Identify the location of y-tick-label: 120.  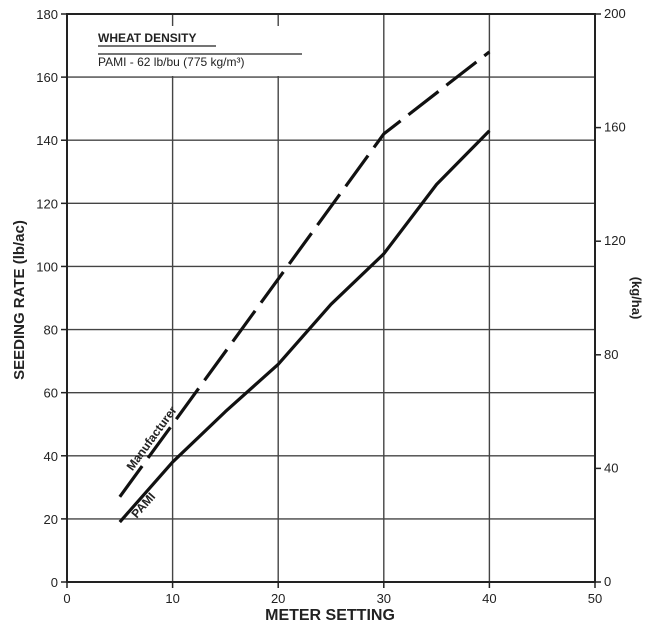
(47, 203).